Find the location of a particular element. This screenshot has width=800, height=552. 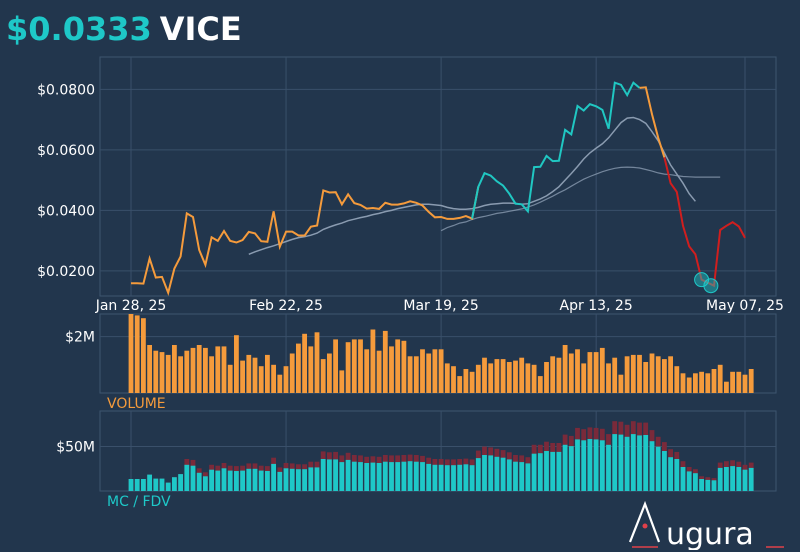

brand-logo: ugura is located at coordinates (706, 525).